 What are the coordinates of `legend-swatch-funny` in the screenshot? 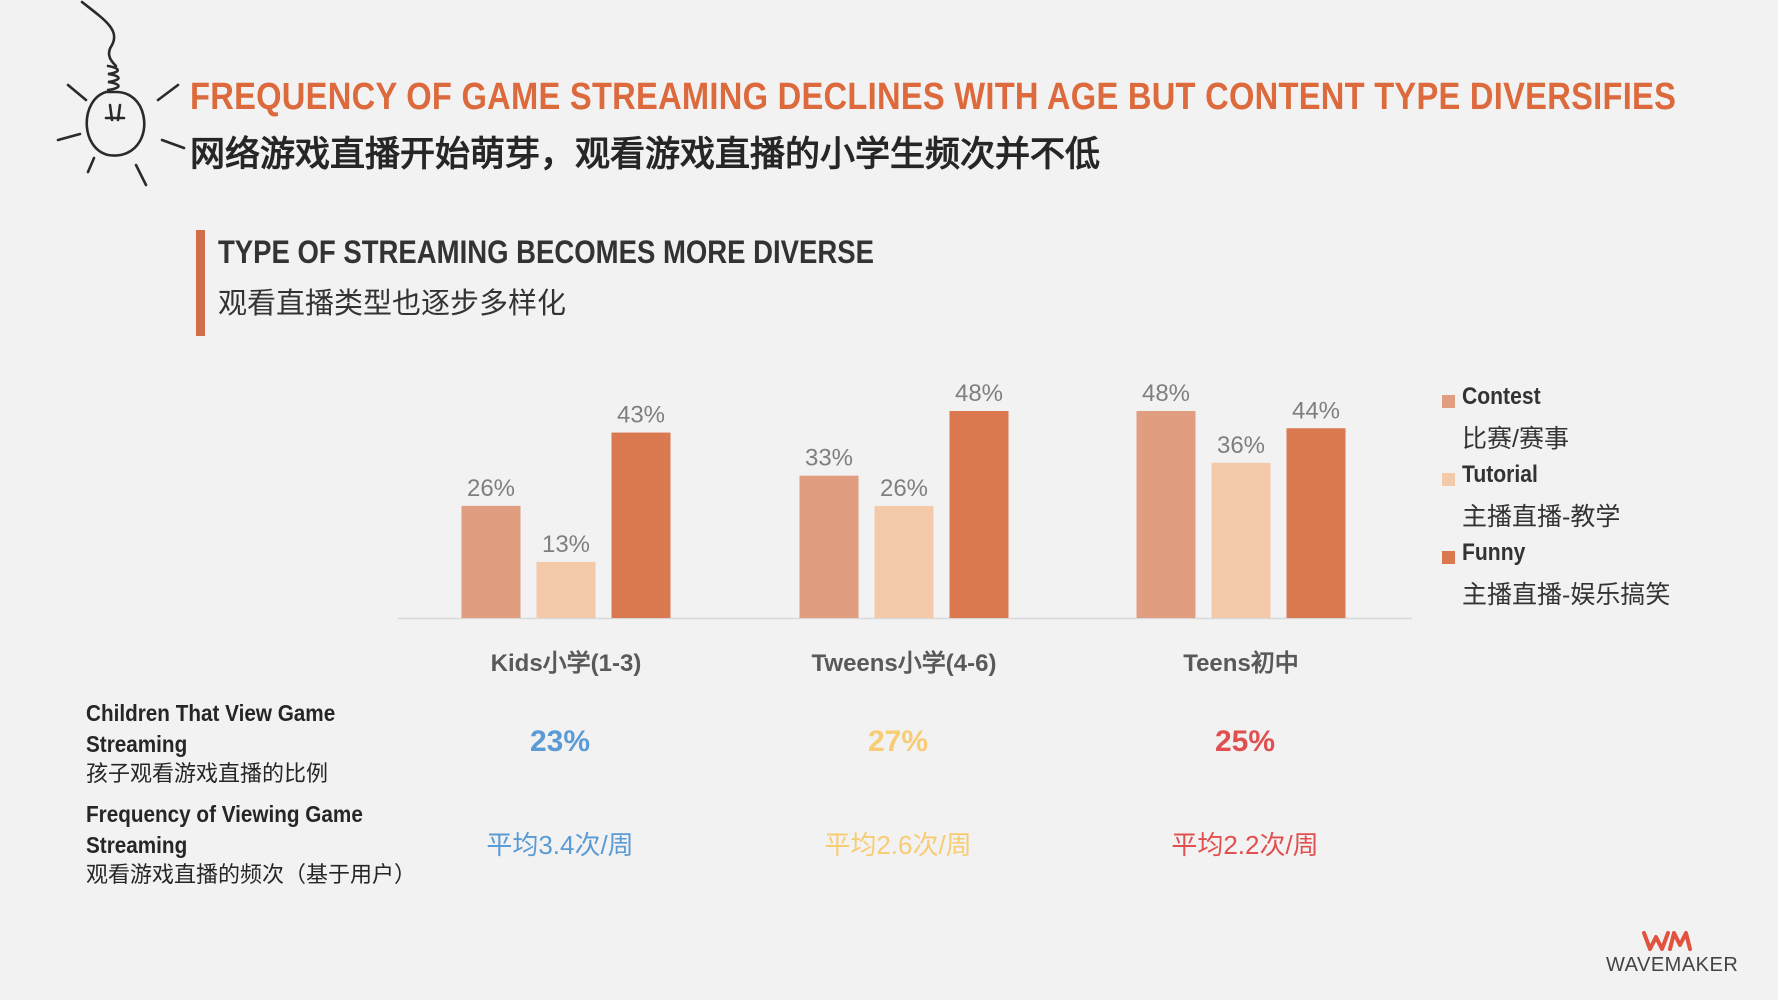 It's located at (1448, 557).